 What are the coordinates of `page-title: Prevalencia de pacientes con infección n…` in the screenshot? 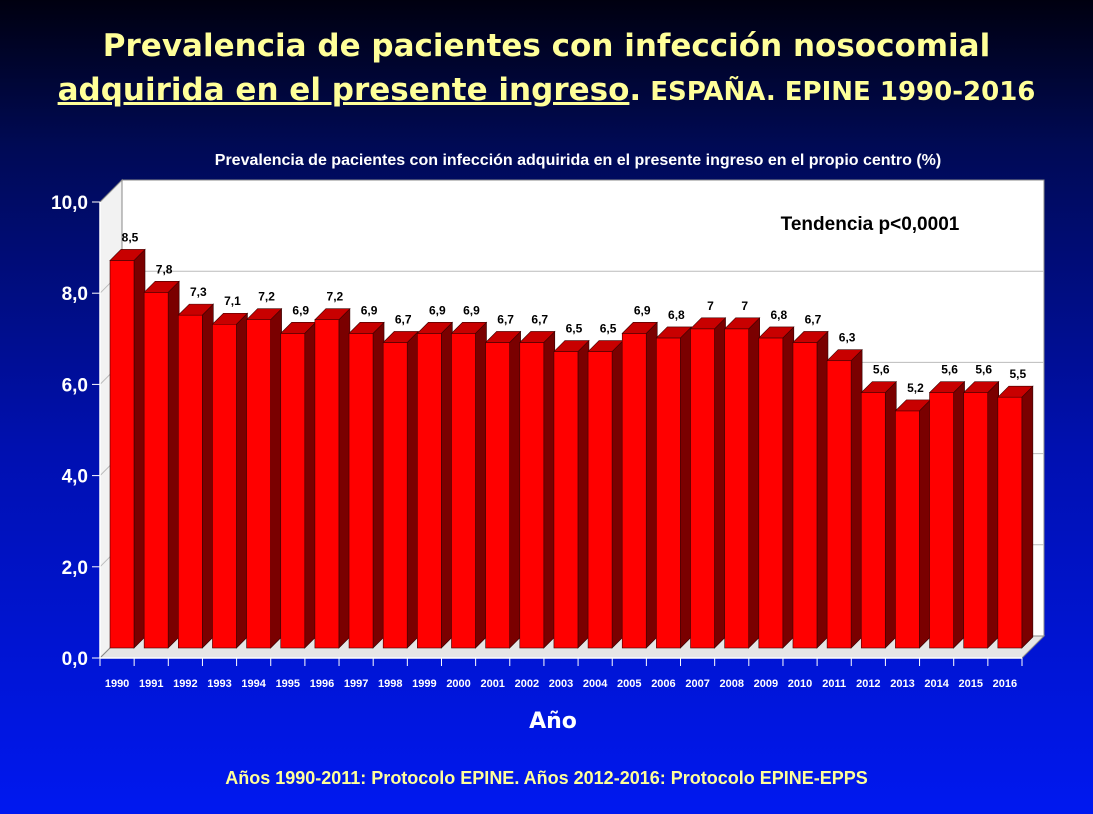 It's located at (546, 69).